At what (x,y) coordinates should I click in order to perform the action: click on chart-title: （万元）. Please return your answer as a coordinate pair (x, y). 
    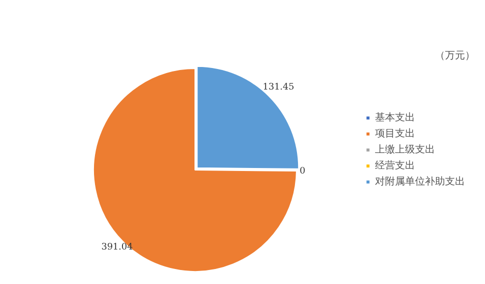
    Looking at the image, I should click on (455, 56).